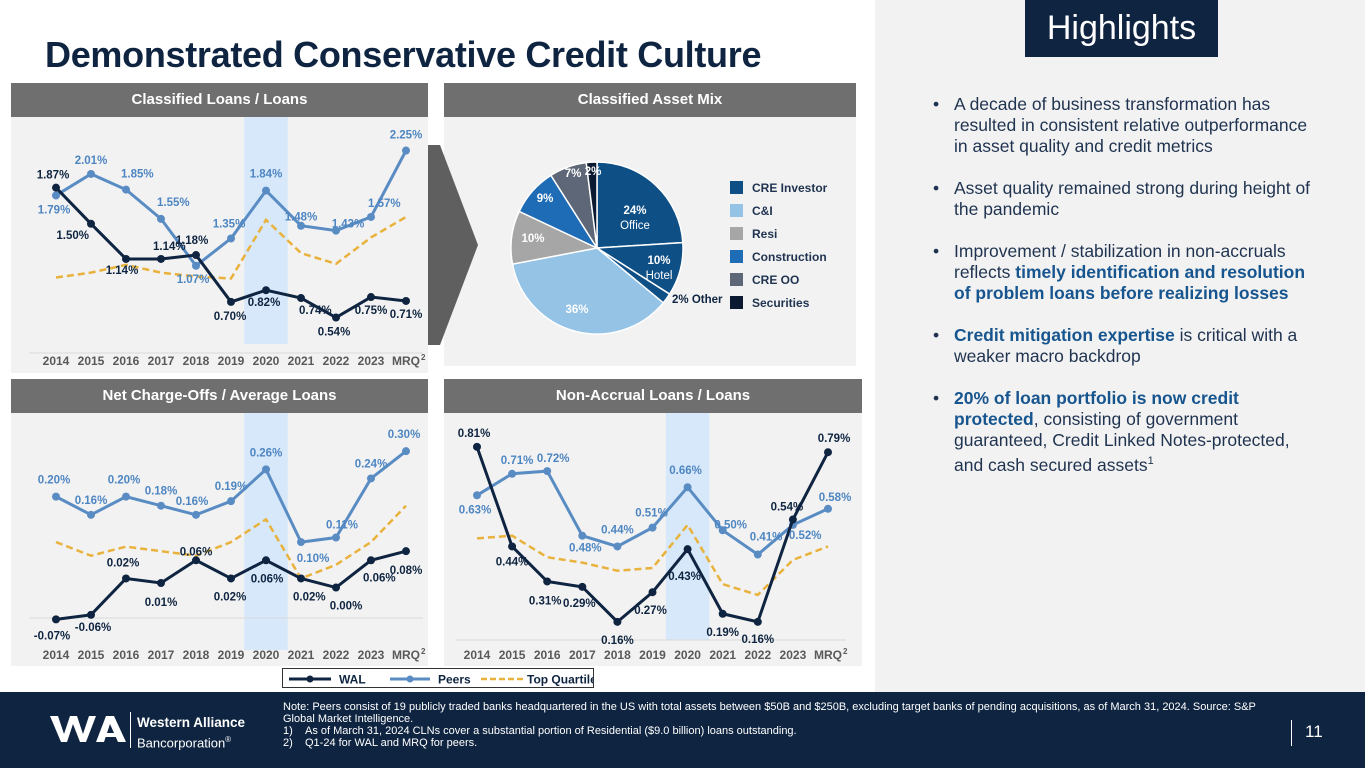 The image size is (1365, 768). What do you see at coordinates (517, 461) in the screenshot?
I see `data-label-peers: 0.71%` at bounding box center [517, 461].